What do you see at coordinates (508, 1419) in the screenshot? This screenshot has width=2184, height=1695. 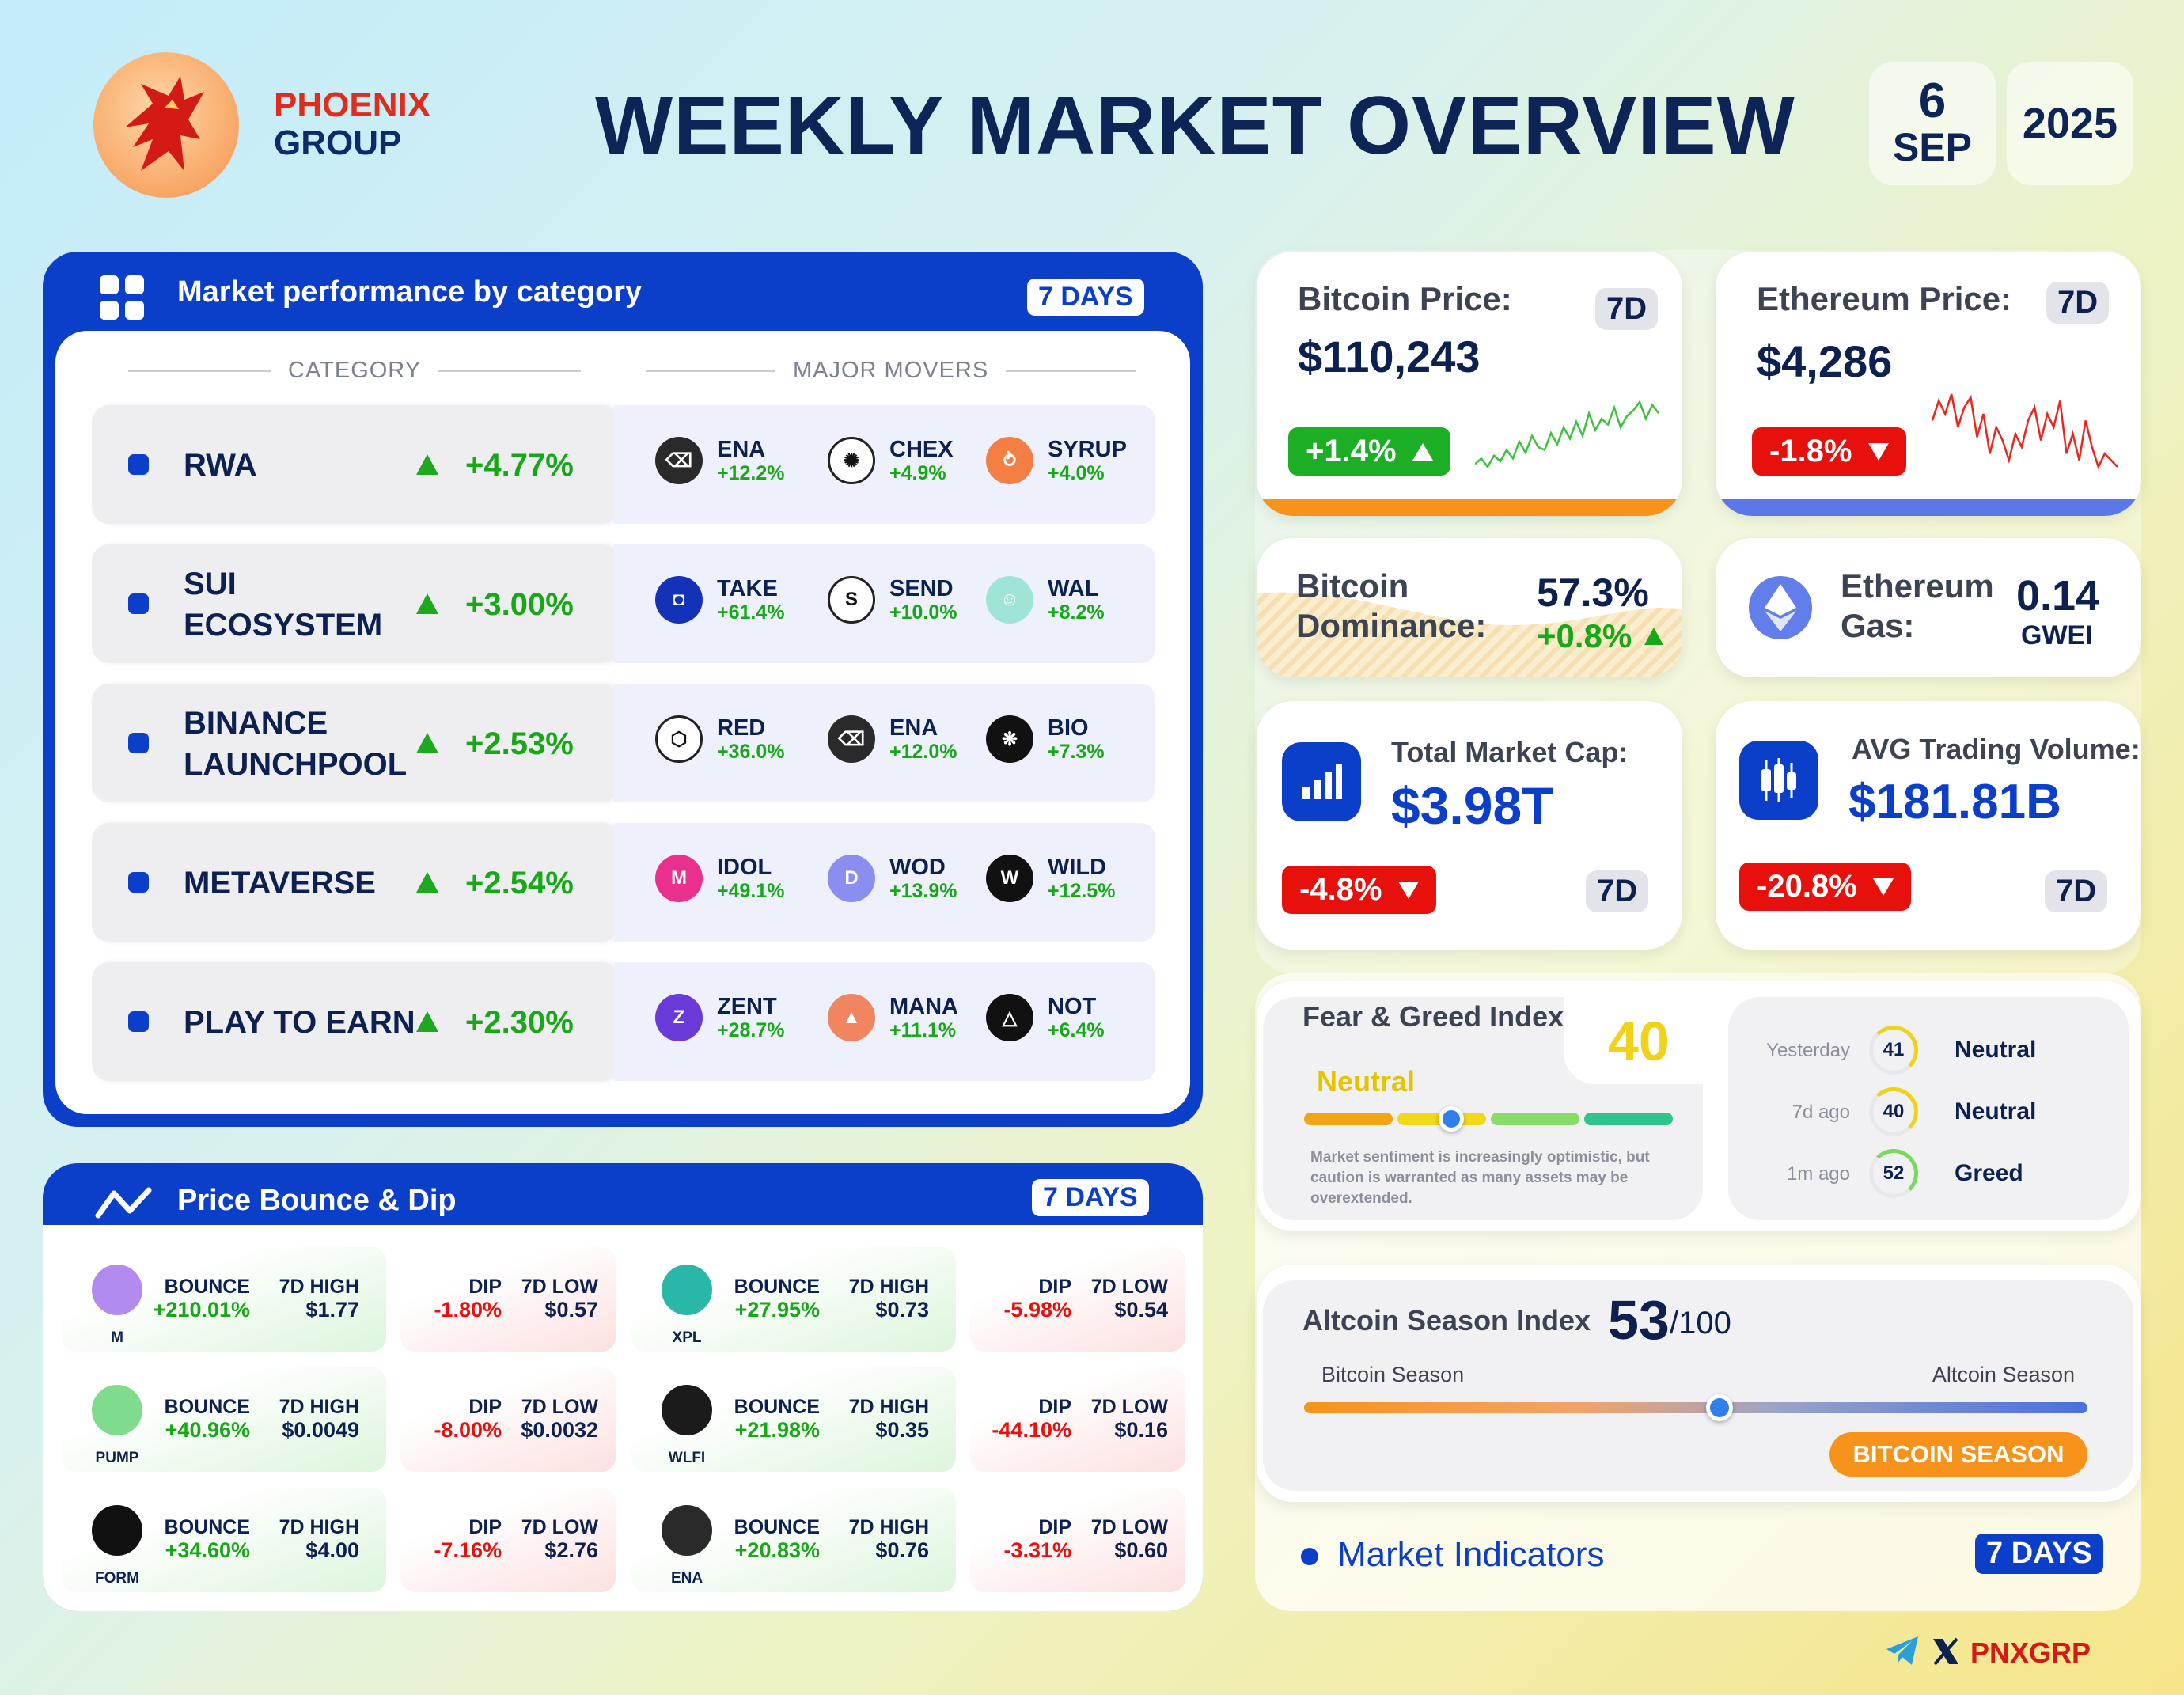 I see `dip-card: DIP -8.00% 7D LOW $0.0032` at bounding box center [508, 1419].